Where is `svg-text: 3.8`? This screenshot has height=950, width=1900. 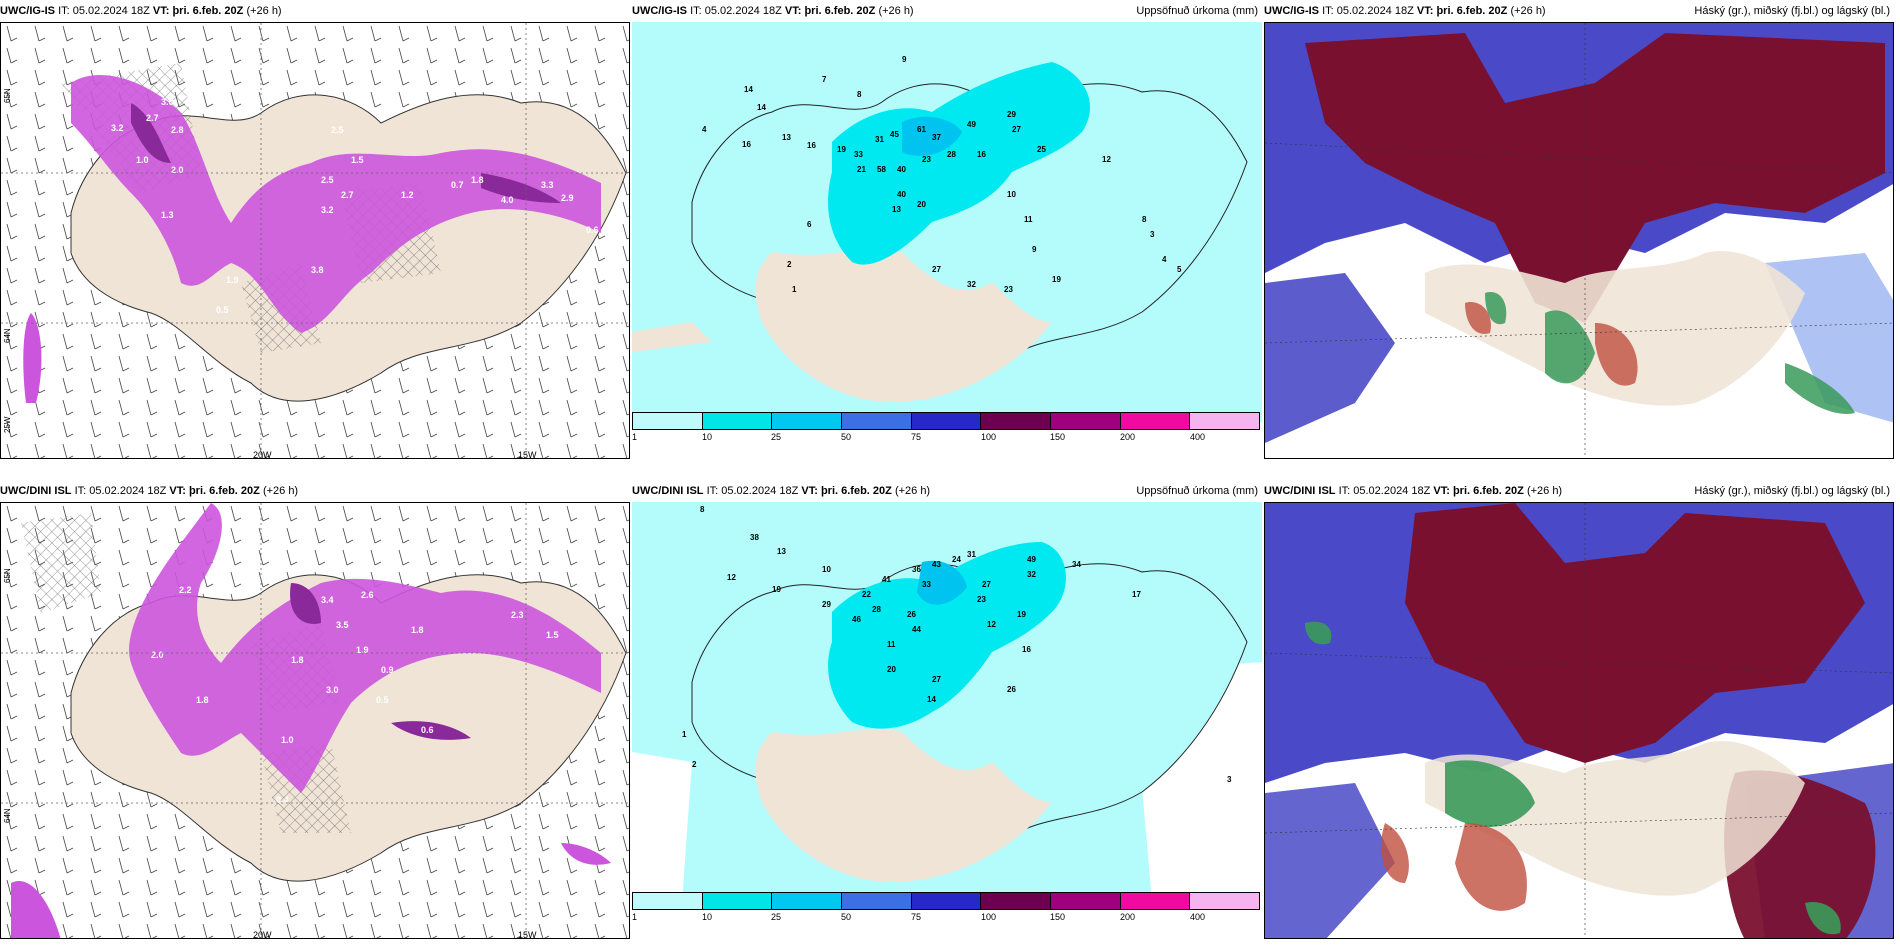 svg-text: 3.8 is located at coordinates (317, 270).